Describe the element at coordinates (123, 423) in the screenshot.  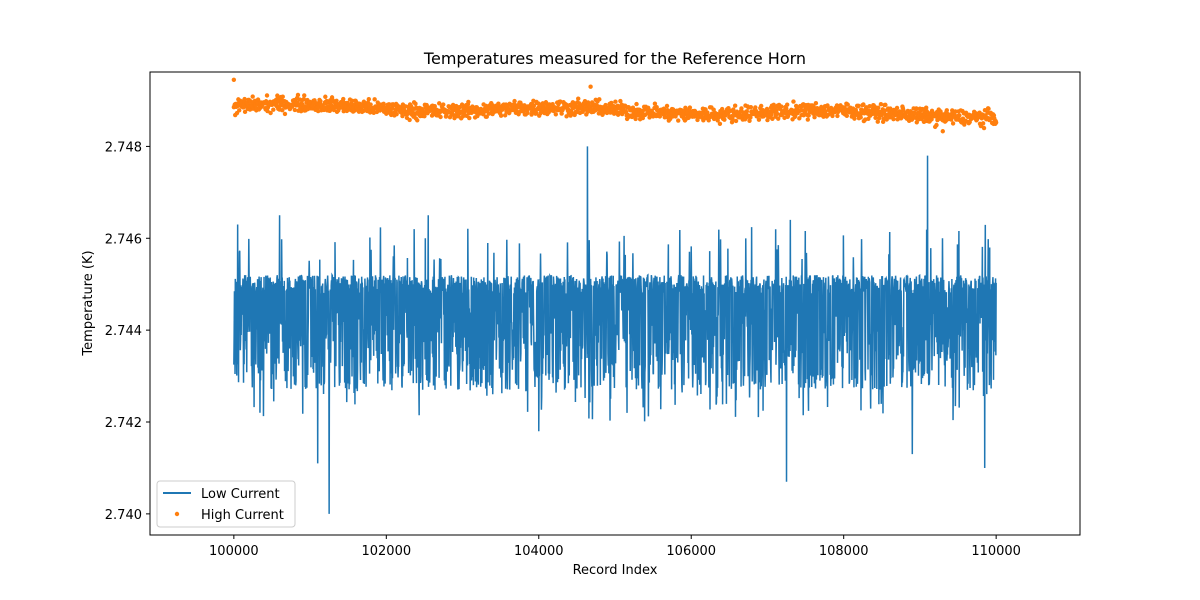
I see `y-tick-label: 2.742` at that location.